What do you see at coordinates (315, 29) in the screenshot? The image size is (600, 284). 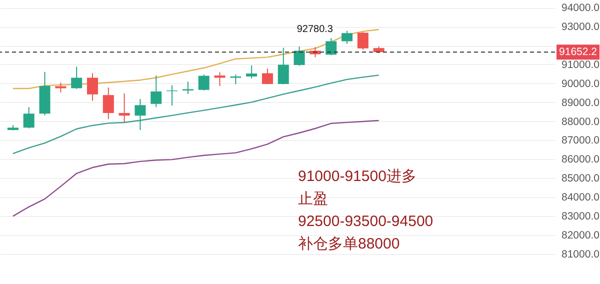 I see `annotation: 92780.3` at bounding box center [315, 29].